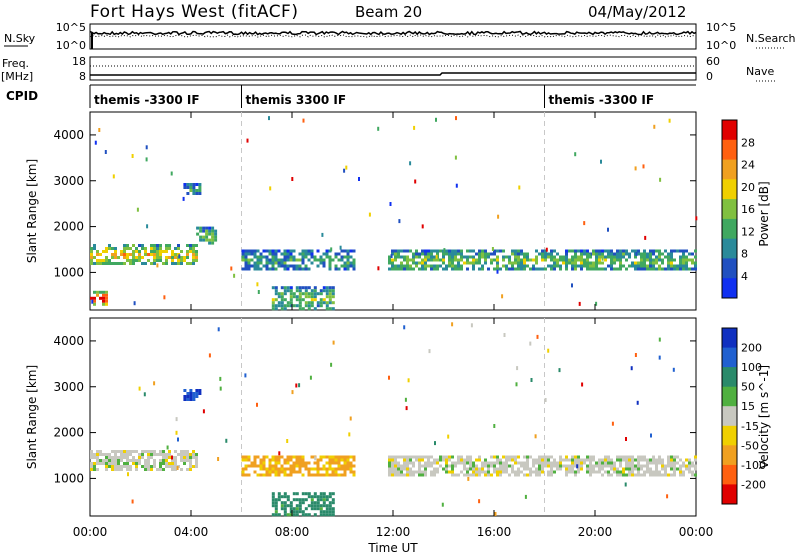 The width and height of the screenshot is (800, 554). I want to click on y-tick-label: 4000, so click(68, 135).